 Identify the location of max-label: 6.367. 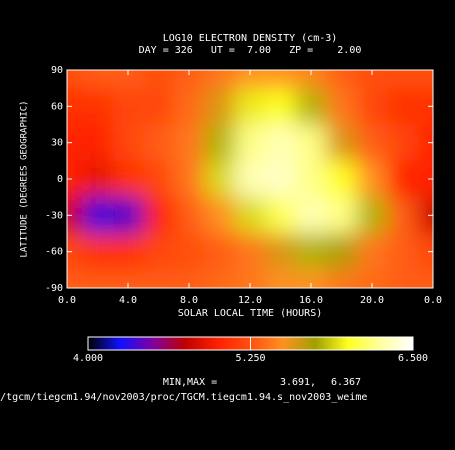
(346, 382).